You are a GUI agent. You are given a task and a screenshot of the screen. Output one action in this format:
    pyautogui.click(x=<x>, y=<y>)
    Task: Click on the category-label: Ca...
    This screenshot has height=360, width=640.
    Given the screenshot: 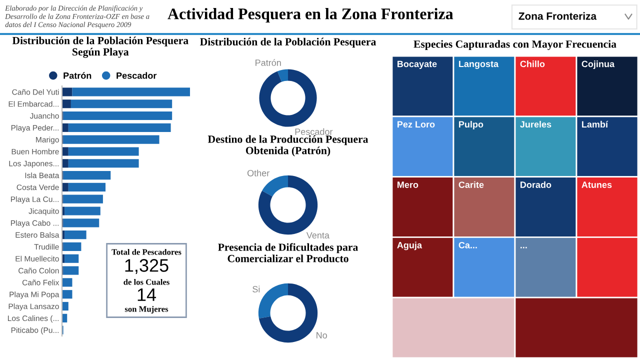 What is the action you would take?
    pyautogui.click(x=467, y=245)
    